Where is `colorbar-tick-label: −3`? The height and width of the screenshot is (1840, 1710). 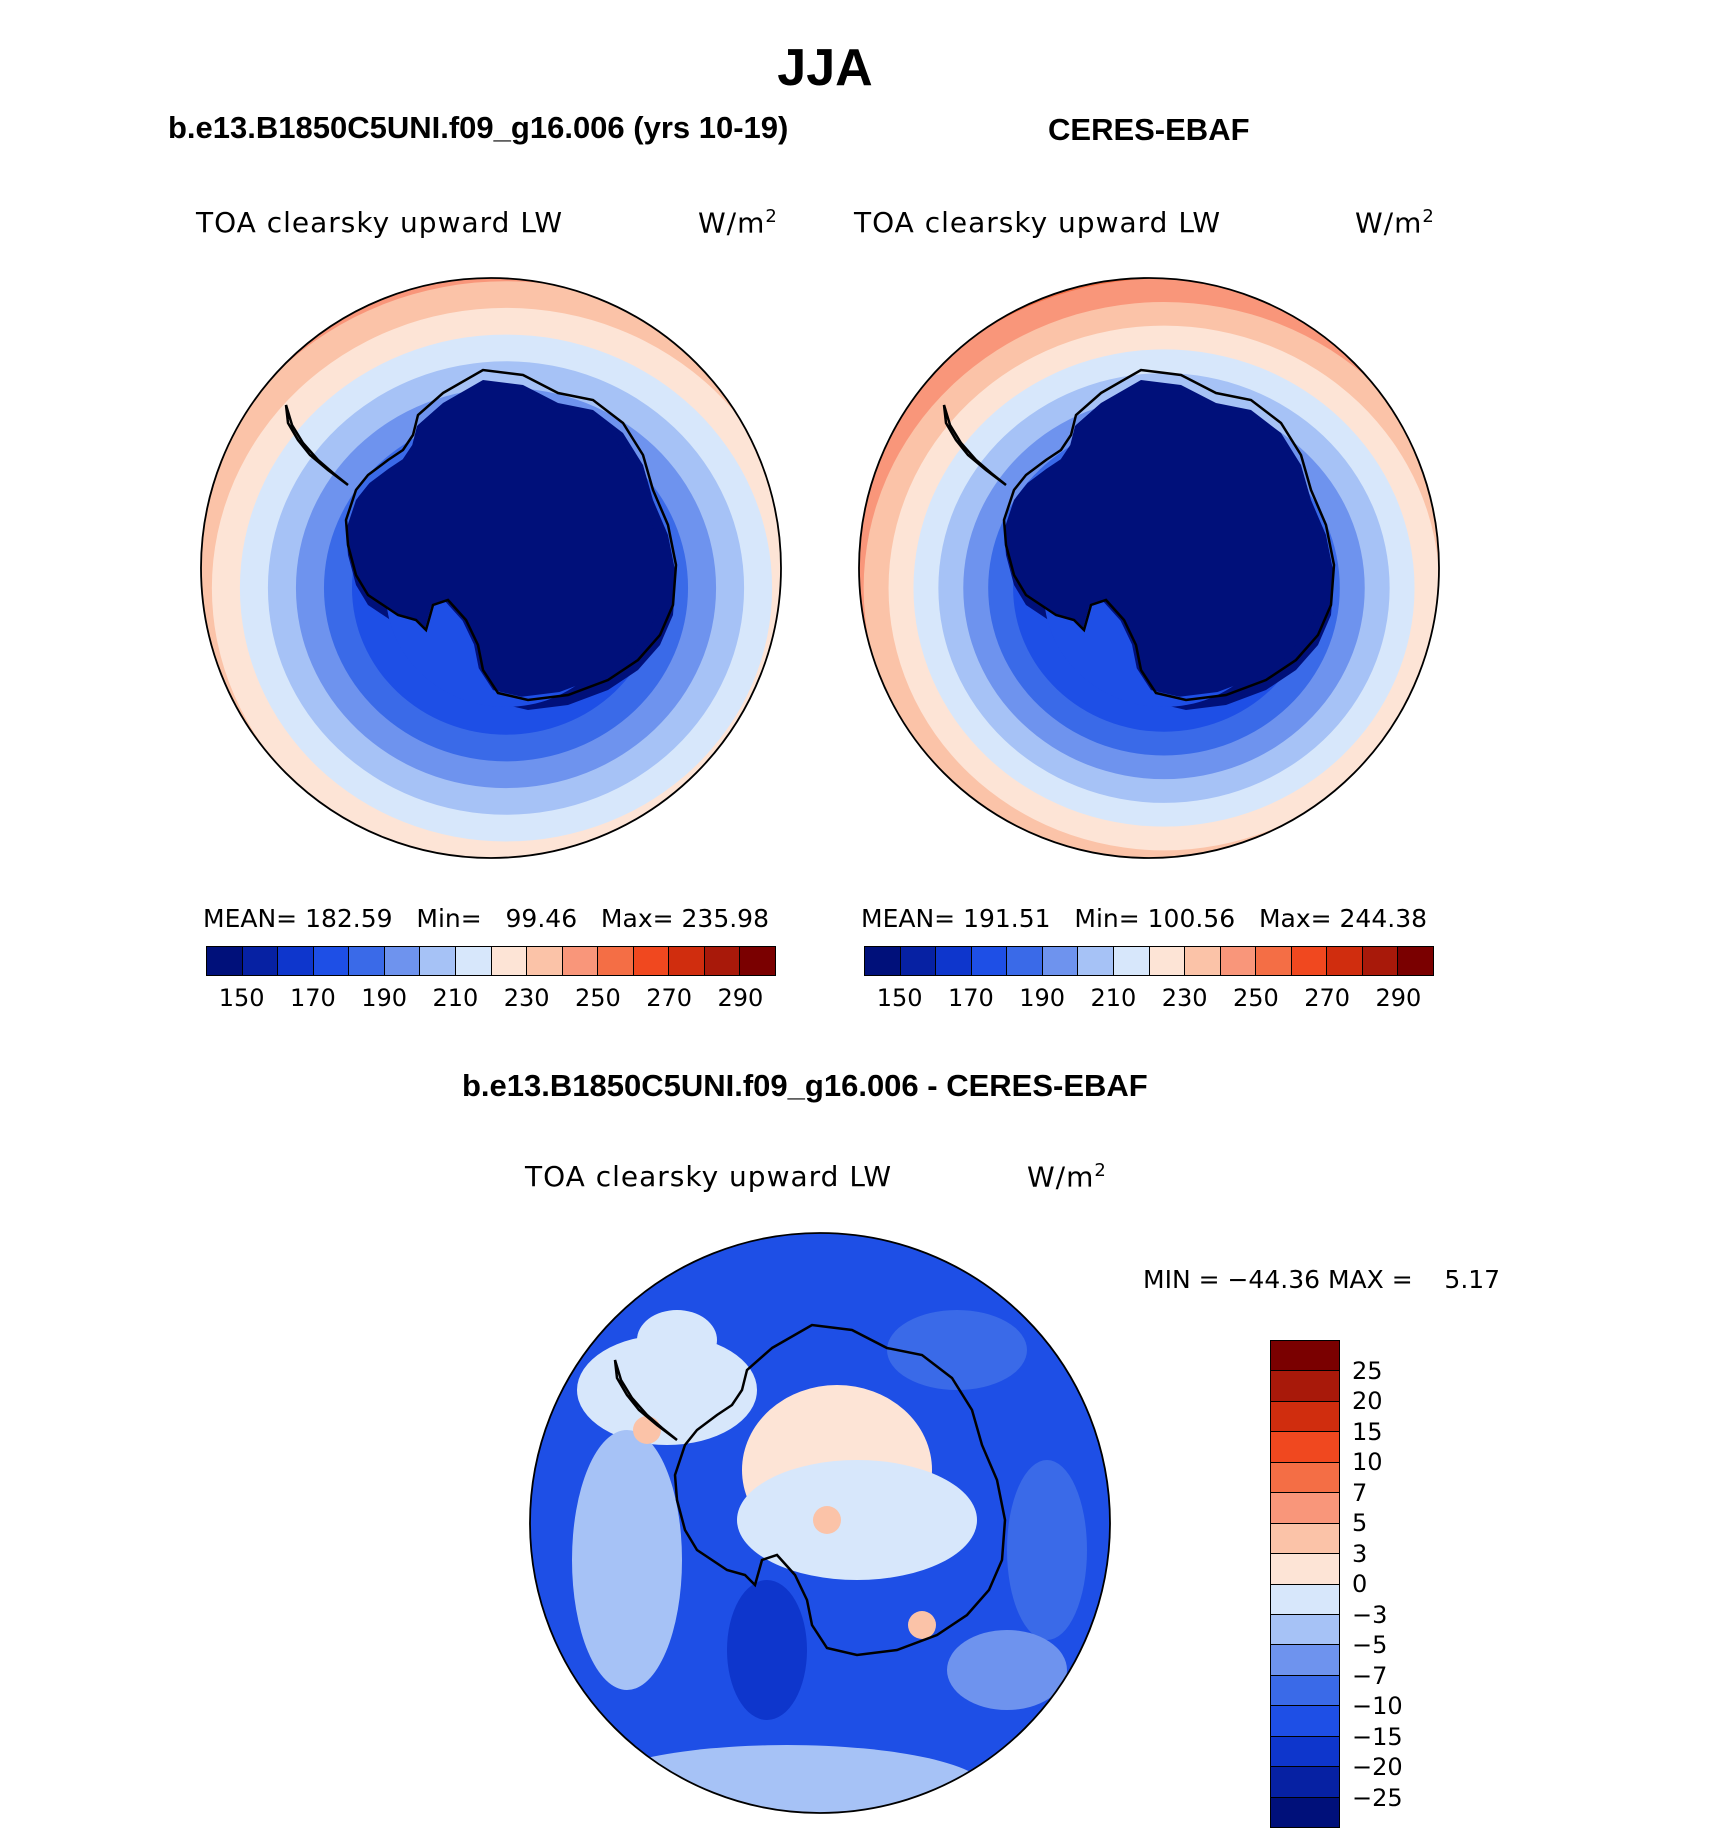
colorbar-tick-label: −3 is located at coordinates (1370, 1614).